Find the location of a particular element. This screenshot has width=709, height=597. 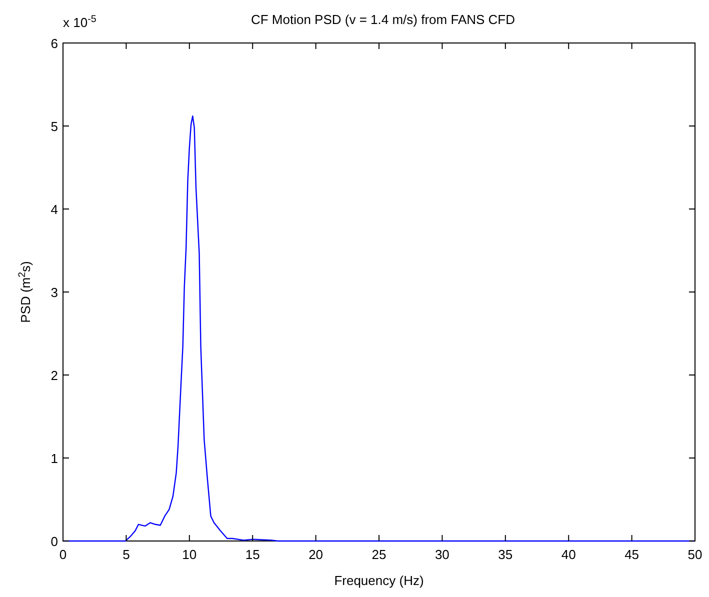

y-tick-label: 1 is located at coordinates (54, 458).